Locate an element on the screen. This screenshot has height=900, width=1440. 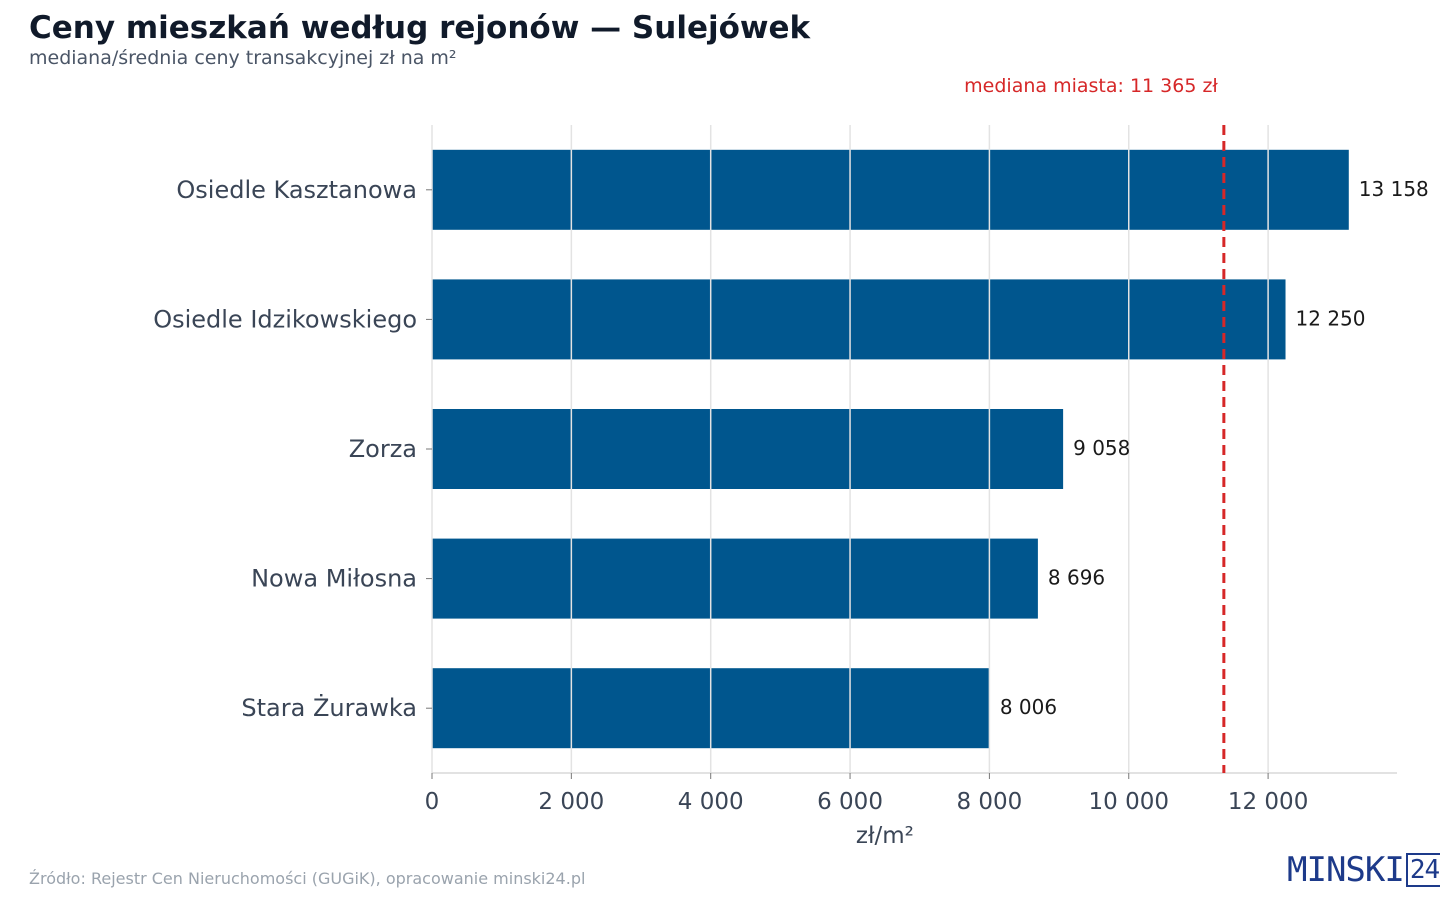
category-label: Stara Żurawka is located at coordinates (329, 707).